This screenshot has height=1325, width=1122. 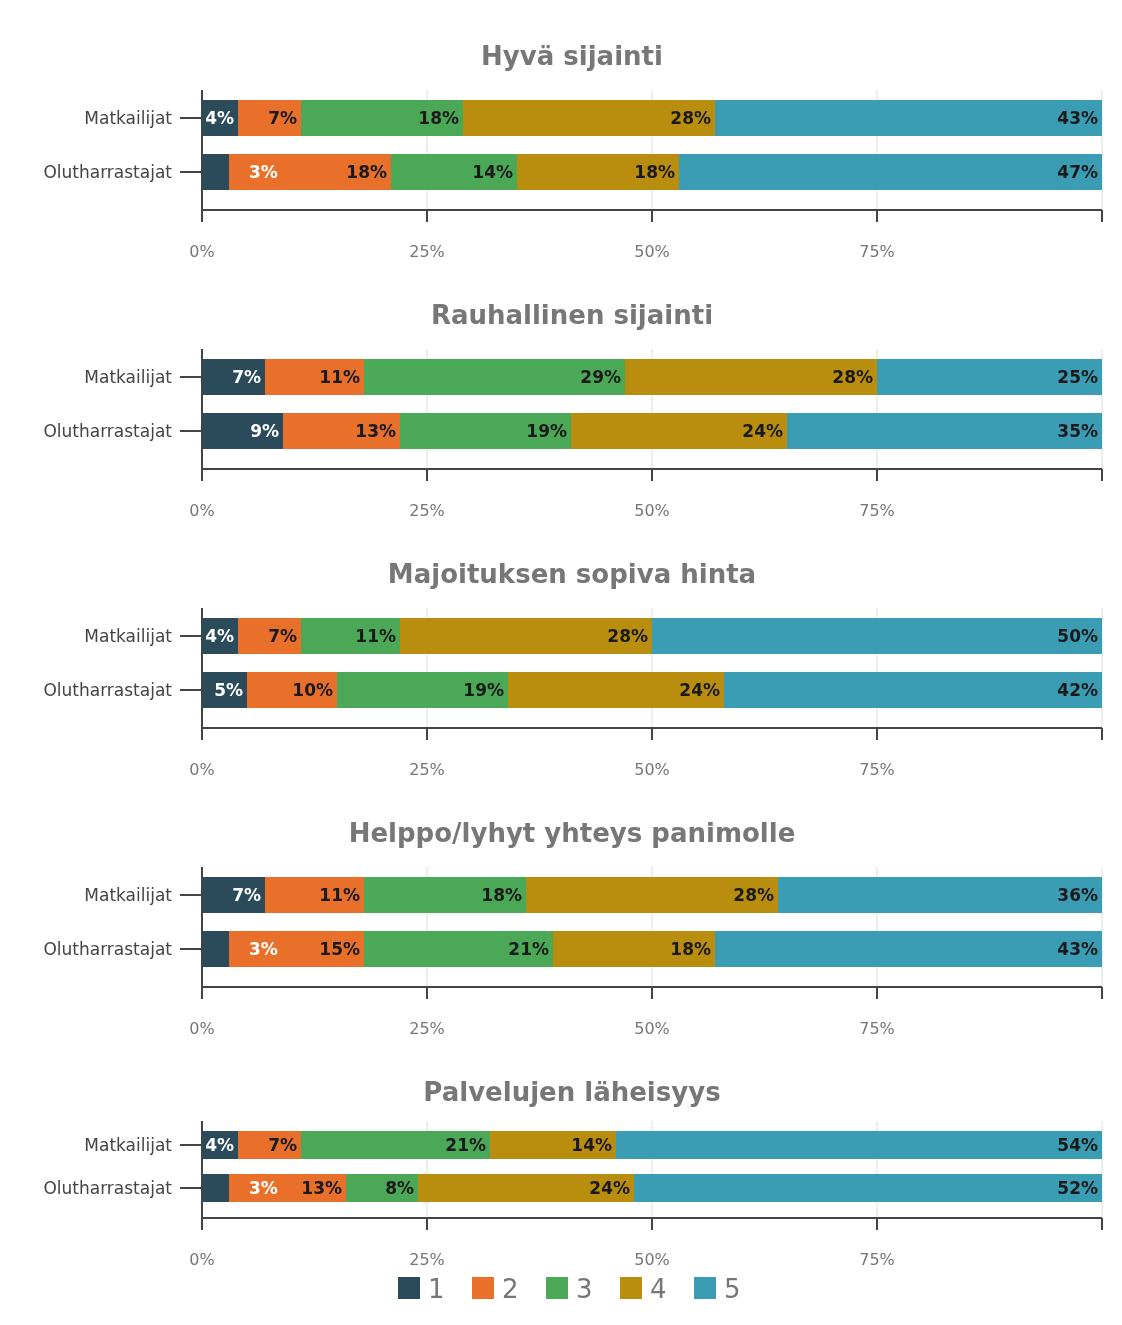 I want to click on chart-title: Rauhallinen sijainti, so click(x=572, y=315).